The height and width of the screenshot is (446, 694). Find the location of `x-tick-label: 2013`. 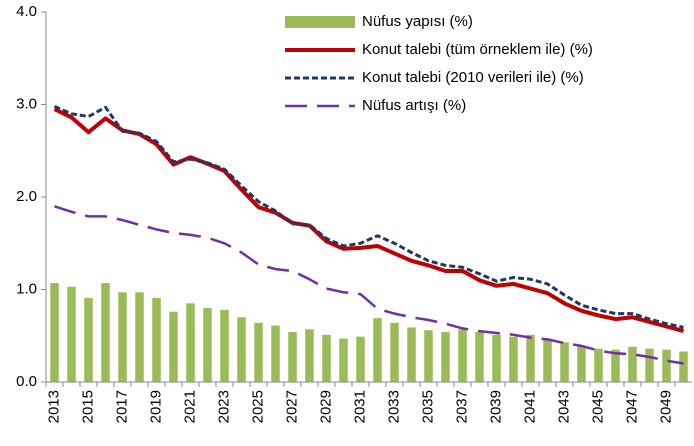

x-tick-label: 2013 is located at coordinates (53, 406).